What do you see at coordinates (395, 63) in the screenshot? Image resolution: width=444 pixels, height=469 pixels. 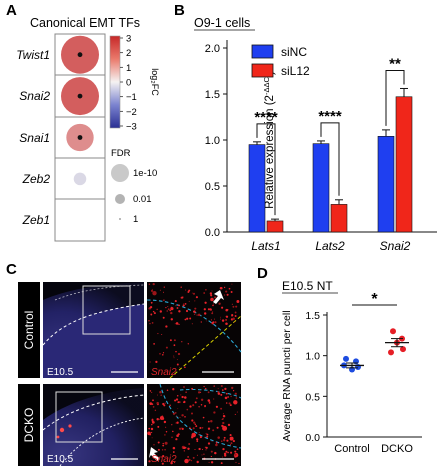 I see `sig-label-snai2: **` at bounding box center [395, 63].